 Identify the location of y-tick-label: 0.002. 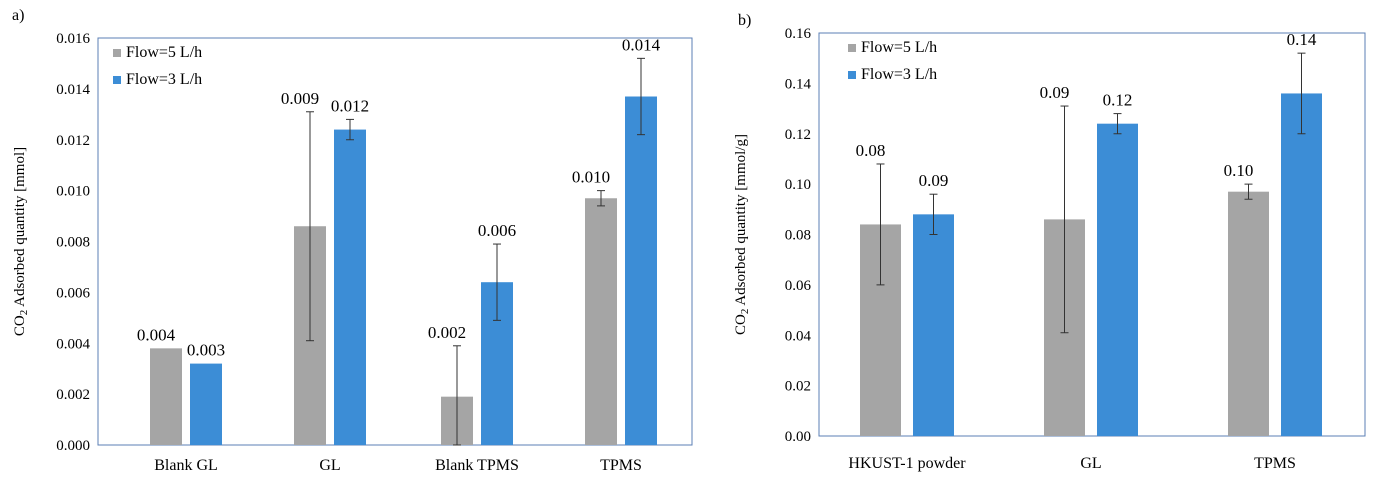
(73, 395).